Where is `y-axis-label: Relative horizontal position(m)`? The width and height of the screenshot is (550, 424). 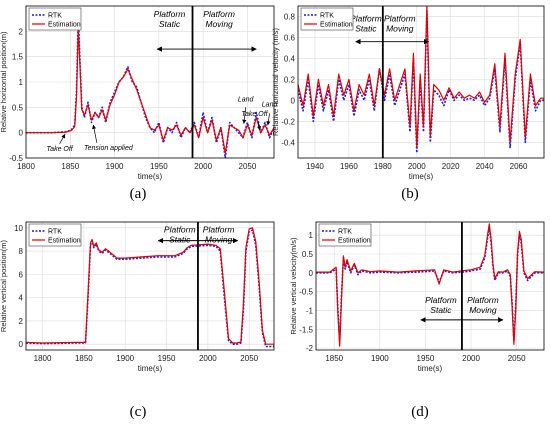 y-axis-label: Relative horizontal position(m) is located at coordinates (4, 81).